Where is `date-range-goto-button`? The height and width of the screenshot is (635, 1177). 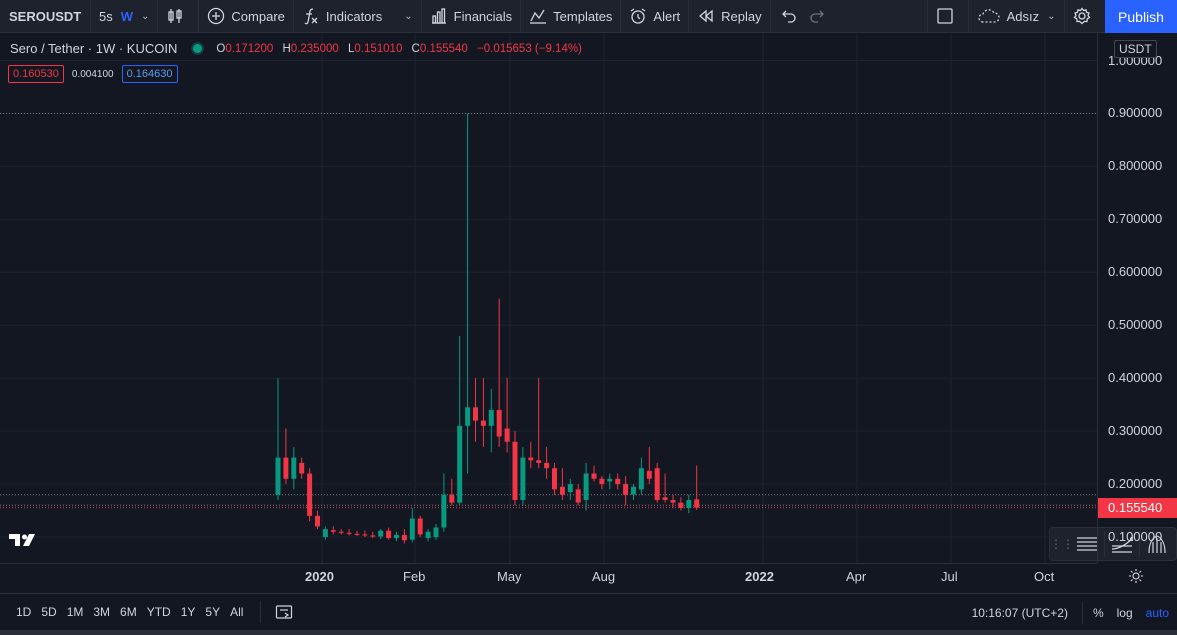 date-range-goto-button is located at coordinates (284, 612).